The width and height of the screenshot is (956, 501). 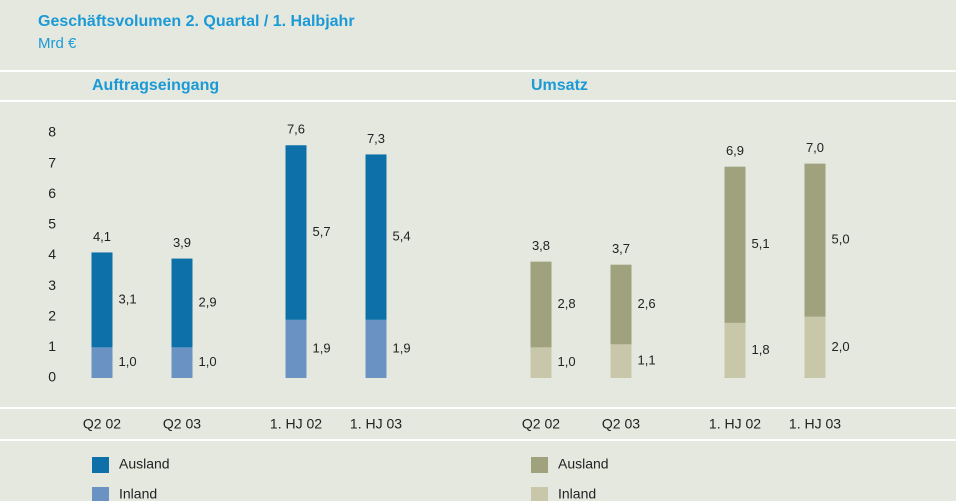 I want to click on total-label: 4,1, so click(x=102, y=236).